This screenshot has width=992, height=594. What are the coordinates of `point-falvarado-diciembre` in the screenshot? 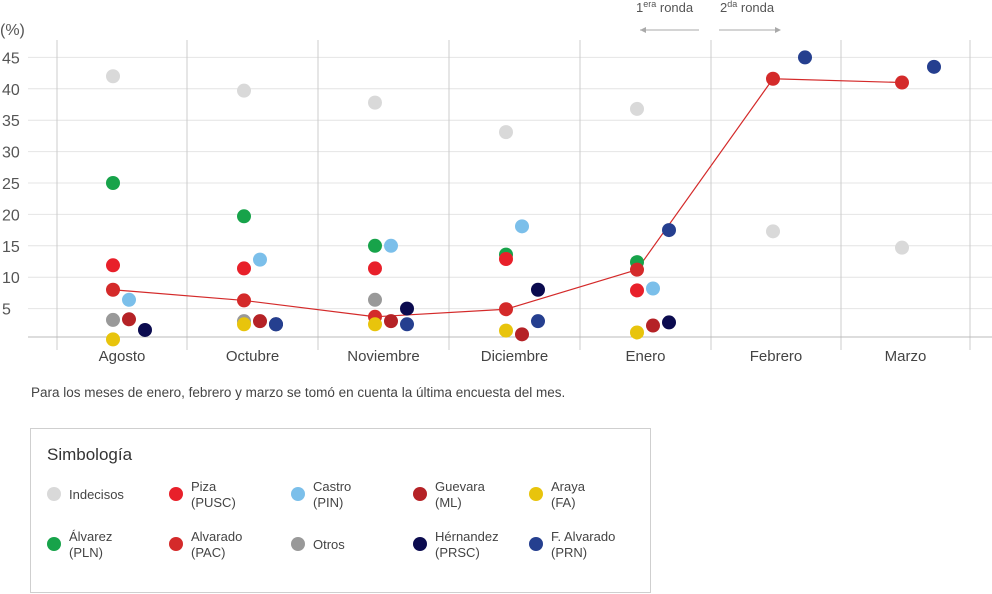 It's located at (538, 321).